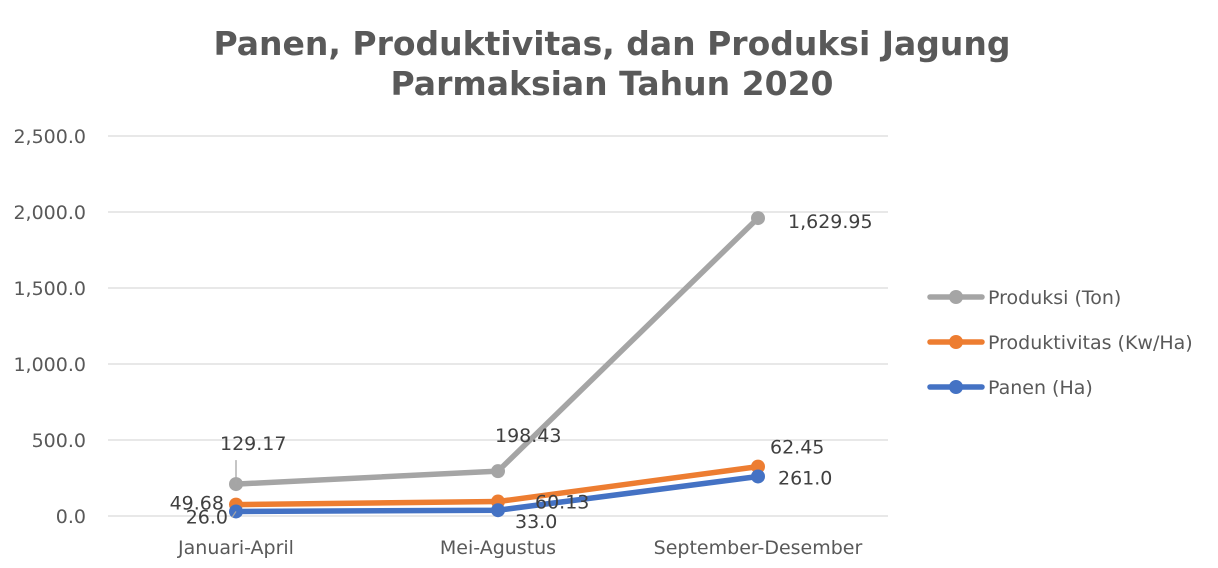 This screenshot has width=1218, height=568. What do you see at coordinates (498, 548) in the screenshot?
I see `x-tick-label: Mei-Agustus` at bounding box center [498, 548].